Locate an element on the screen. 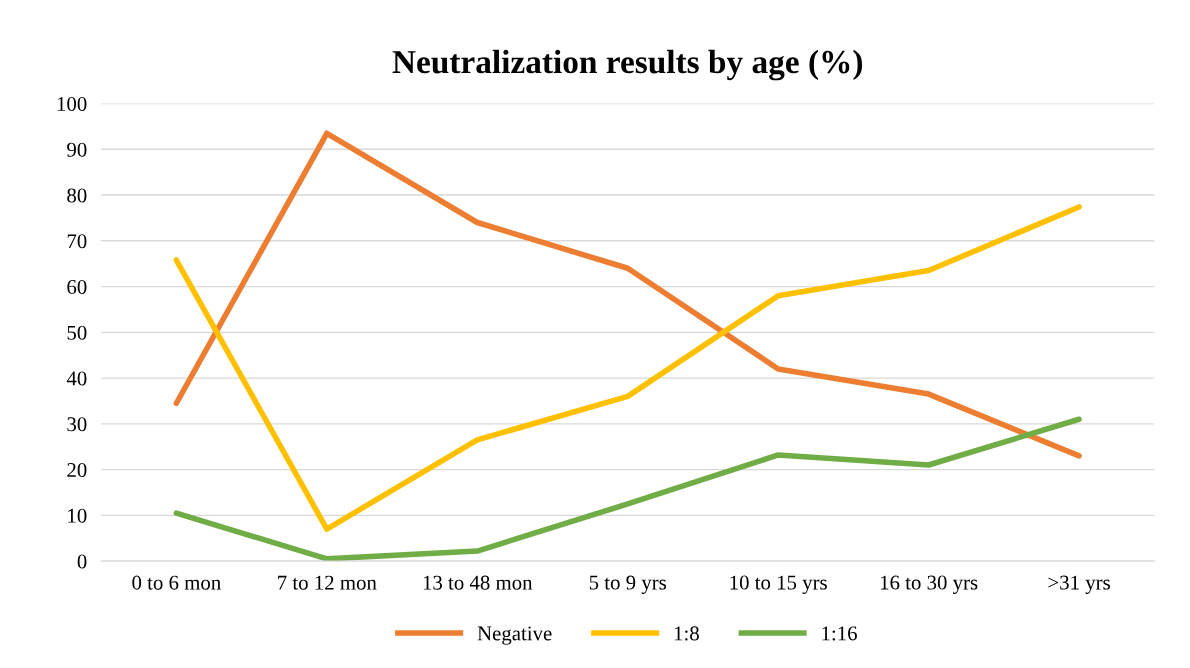 The height and width of the screenshot is (668, 1190). y-tick-label: 70 is located at coordinates (77, 241).